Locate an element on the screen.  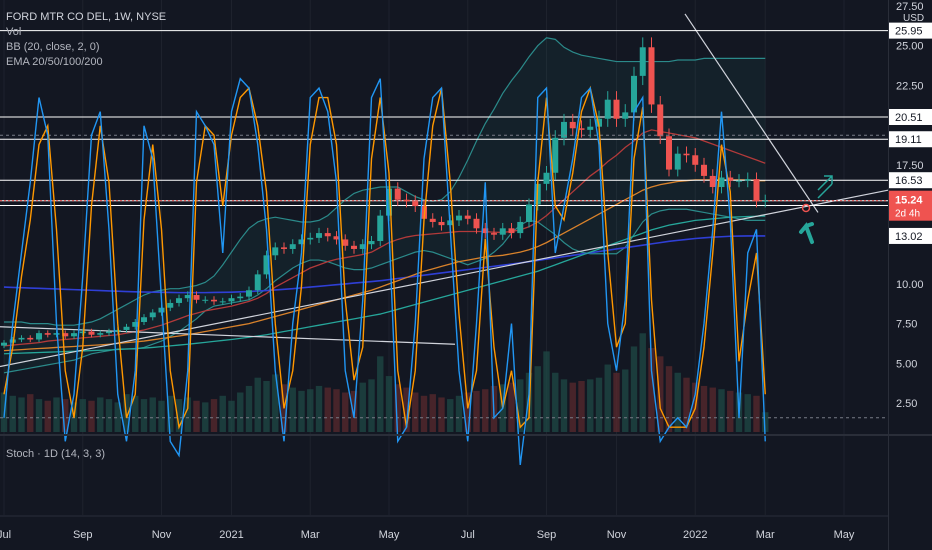
double-chevron-up-icon is located at coordinates (825, 187).